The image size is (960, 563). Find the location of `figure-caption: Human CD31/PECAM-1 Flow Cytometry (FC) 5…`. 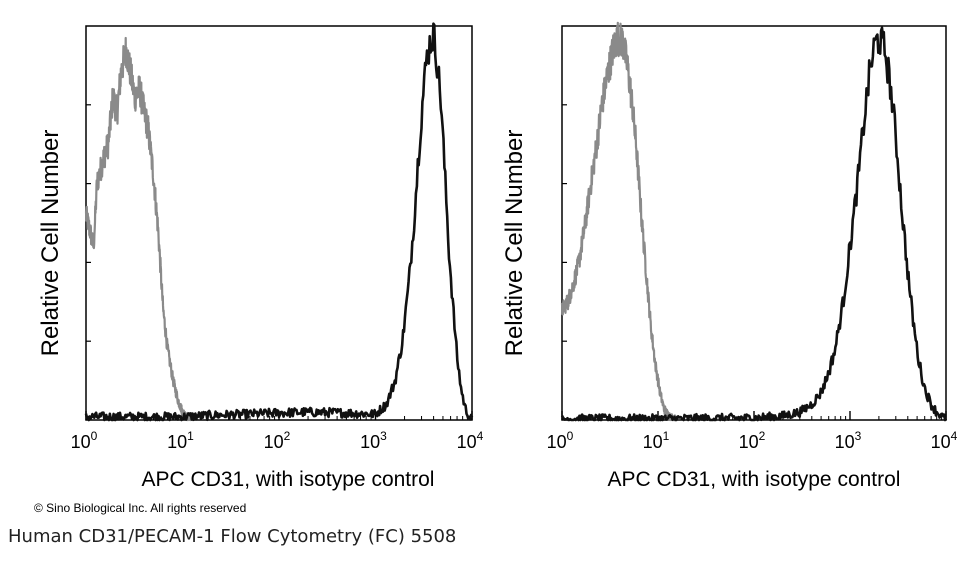

figure-caption: Human CD31/PECAM-1 Flow Cytometry (FC) 5… is located at coordinates (232, 536).